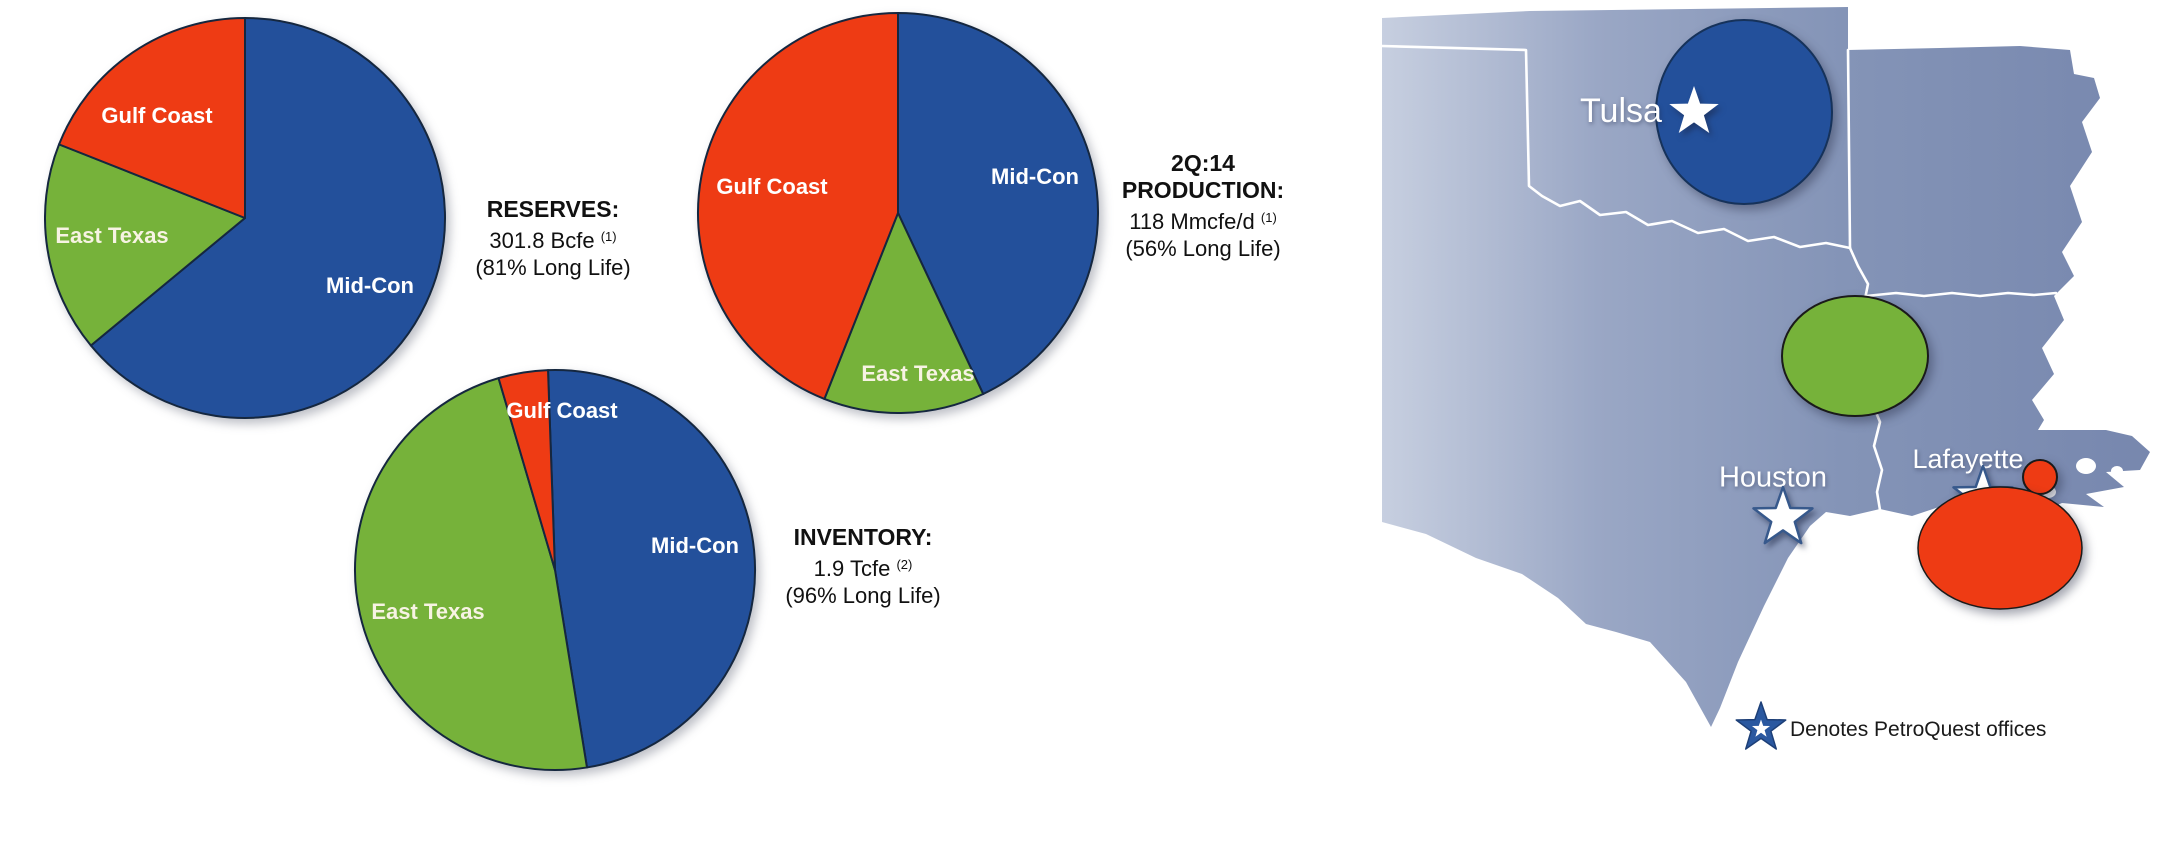  I want to click on inventory-pie-chart: Mid-Con East Texas Gulf Coast, so click(555, 570).